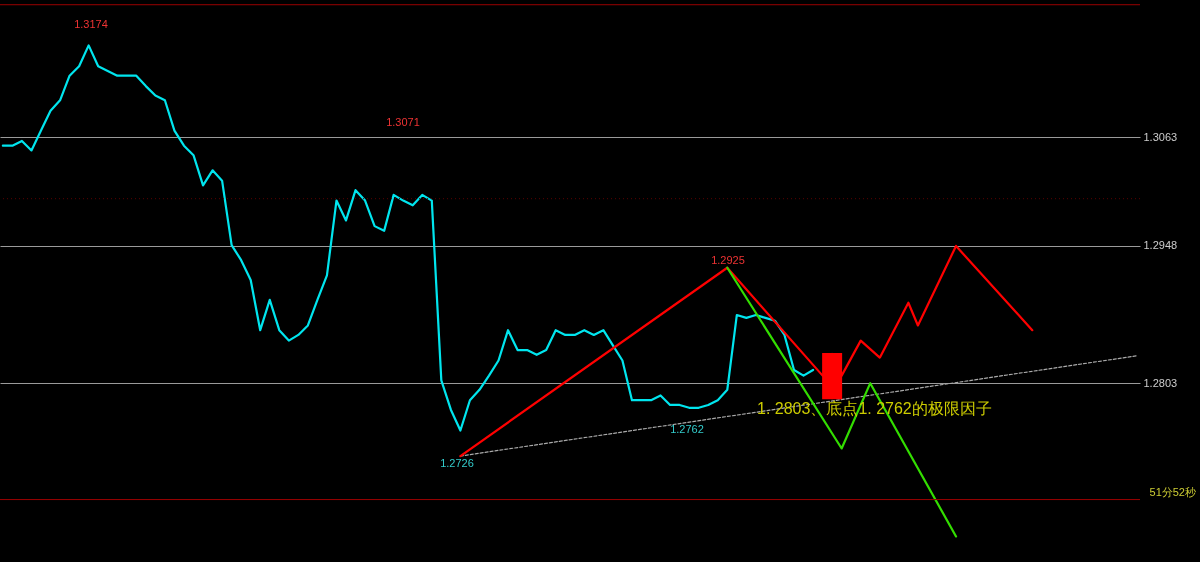 The height and width of the screenshot is (562, 1200). I want to click on annotation: 1.3174, so click(91, 24).